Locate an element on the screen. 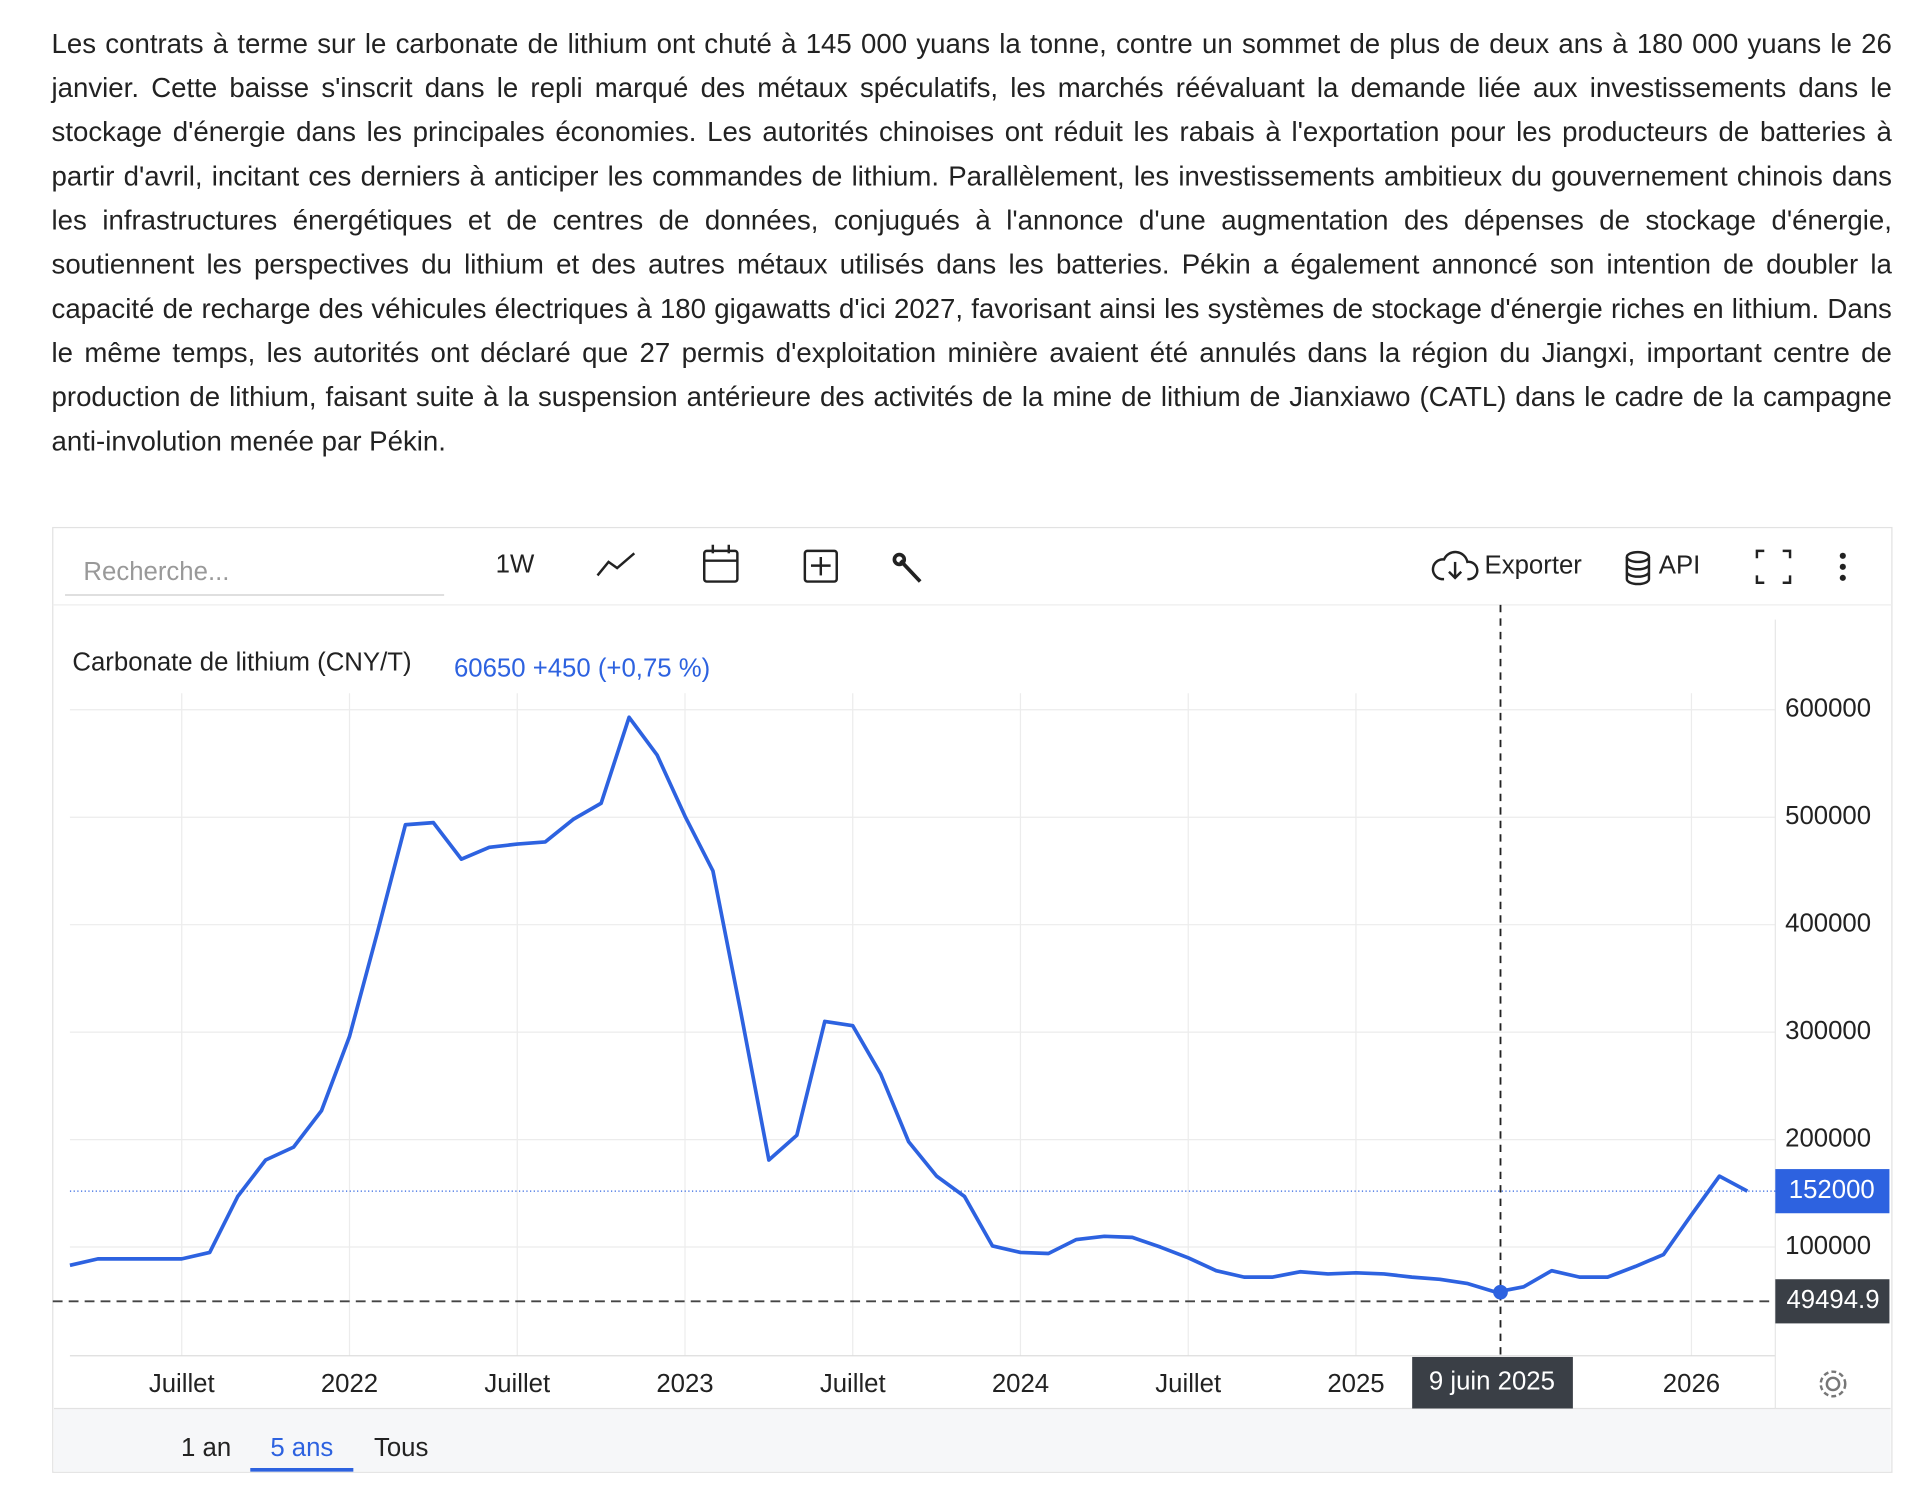 Image resolution: width=1914 pixels, height=1492 pixels. y-tick-label: 100000 is located at coordinates (1828, 1246).